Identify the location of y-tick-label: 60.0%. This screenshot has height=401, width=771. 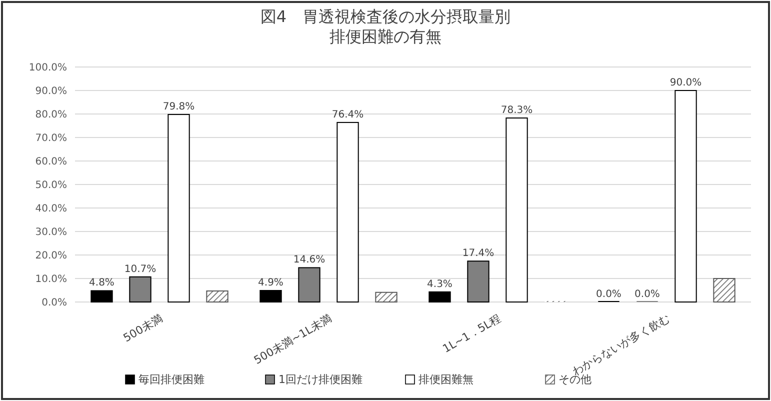
(51, 162).